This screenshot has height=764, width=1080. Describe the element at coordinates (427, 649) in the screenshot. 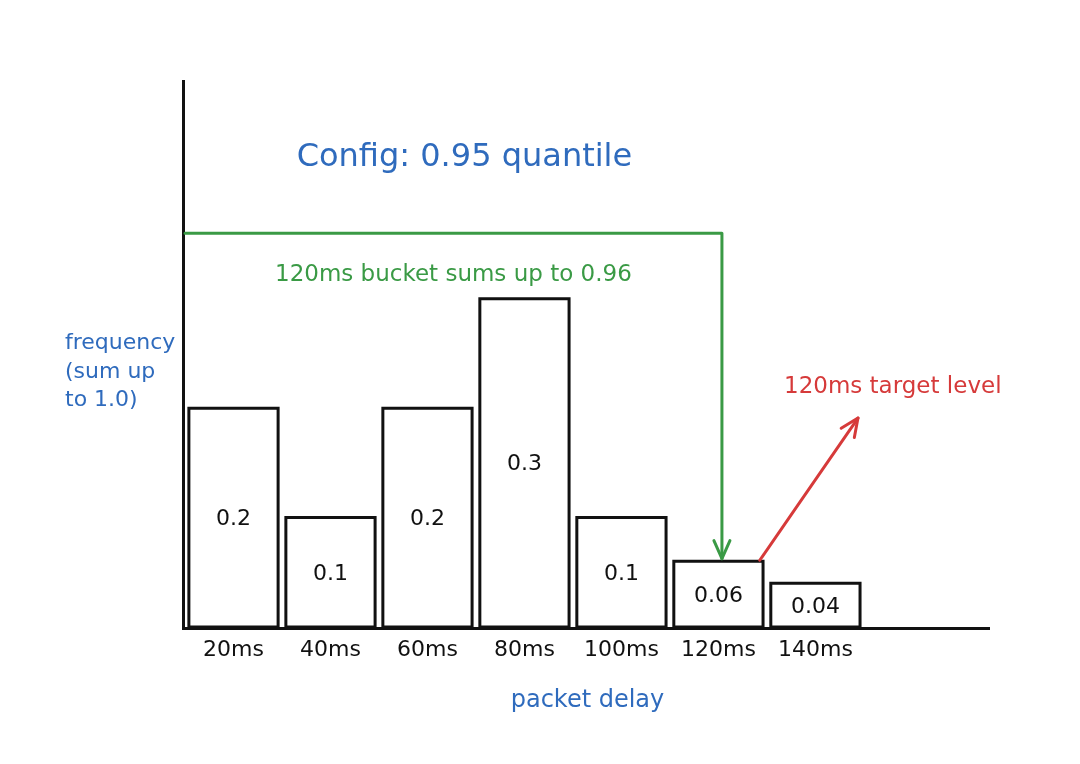

I see `x-tick-label: 60ms` at that location.